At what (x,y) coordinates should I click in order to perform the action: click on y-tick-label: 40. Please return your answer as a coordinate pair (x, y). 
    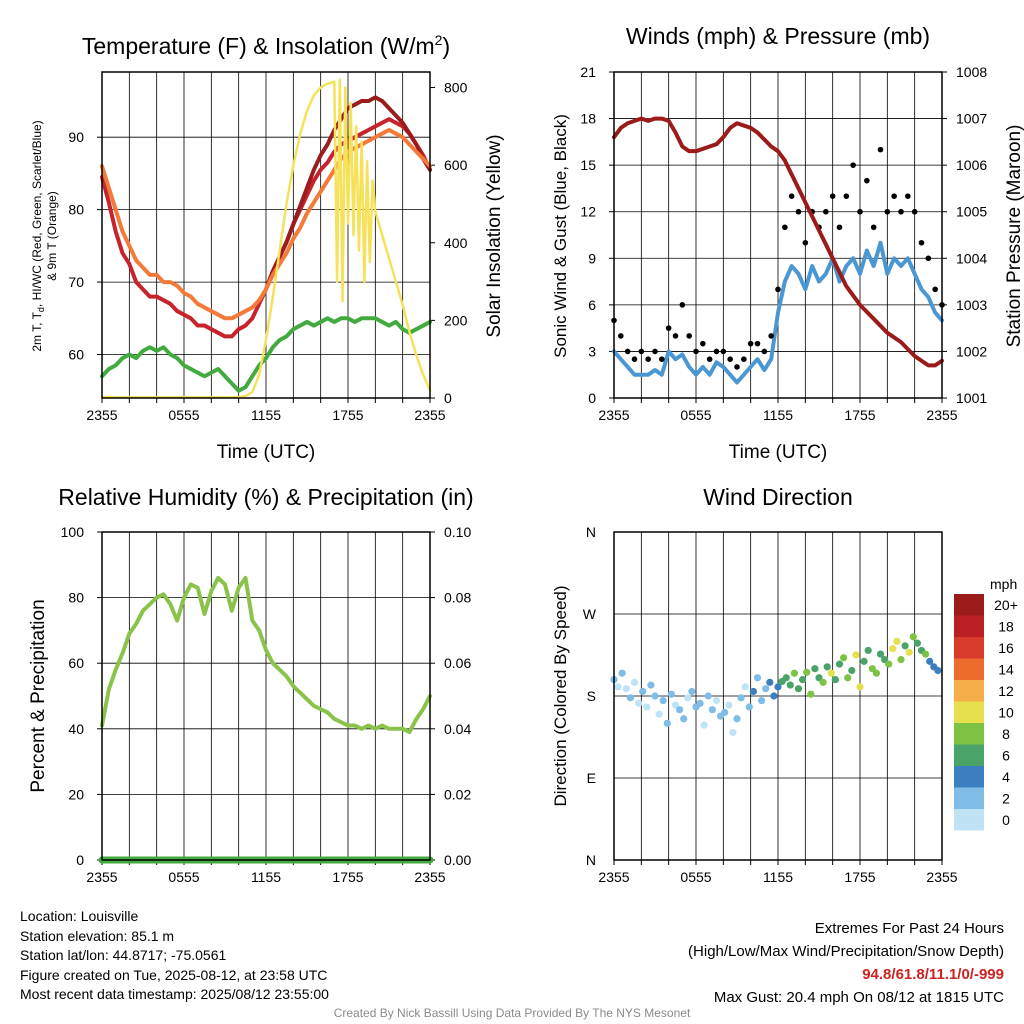
    Looking at the image, I should click on (76, 729).